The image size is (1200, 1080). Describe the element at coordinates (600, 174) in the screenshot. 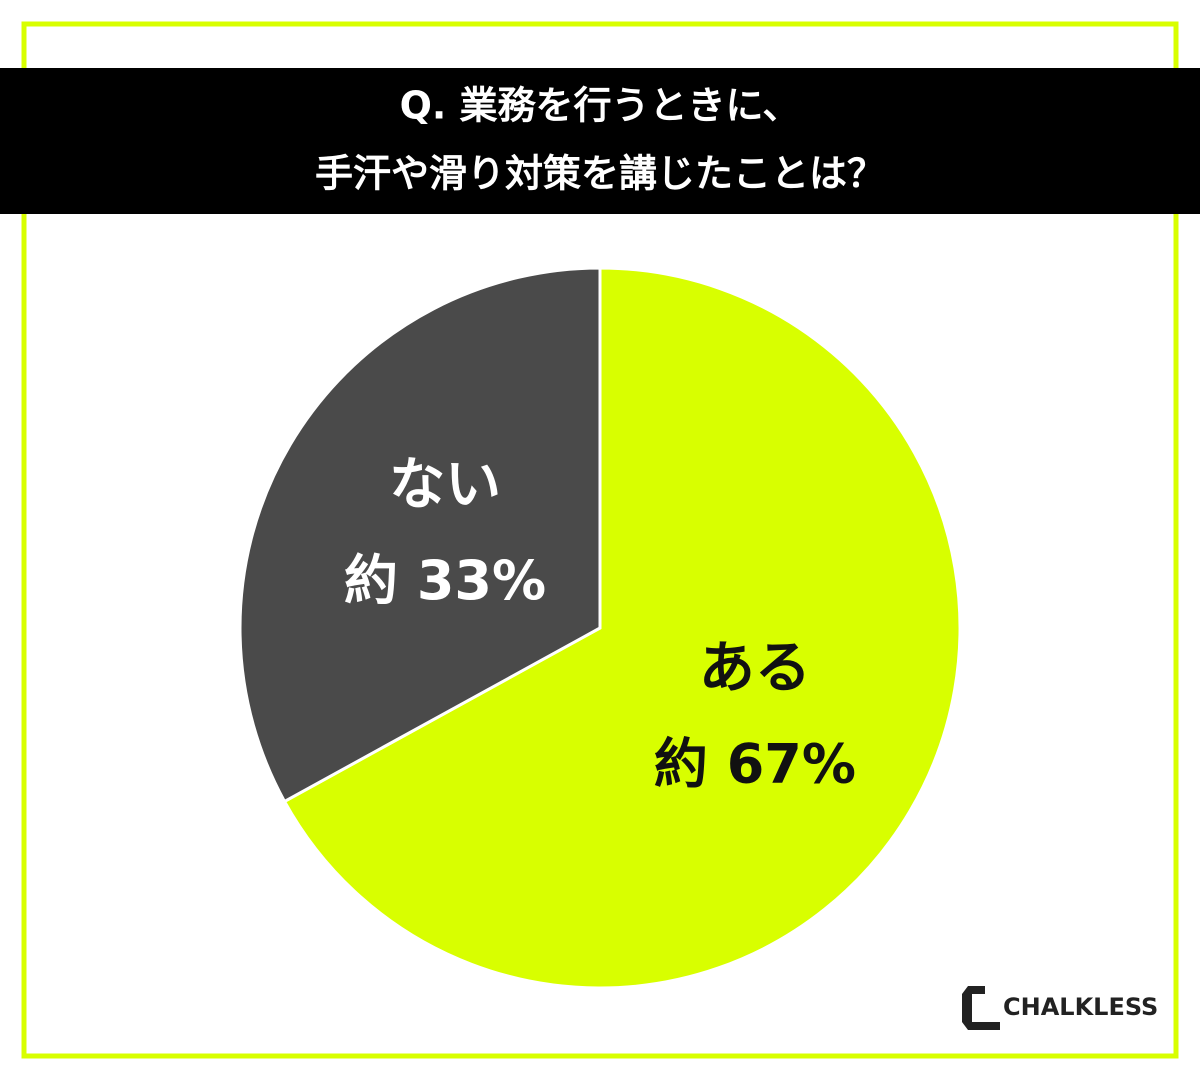

I see `chart-title: 手汗や滑り対策を講じたことは？` at that location.